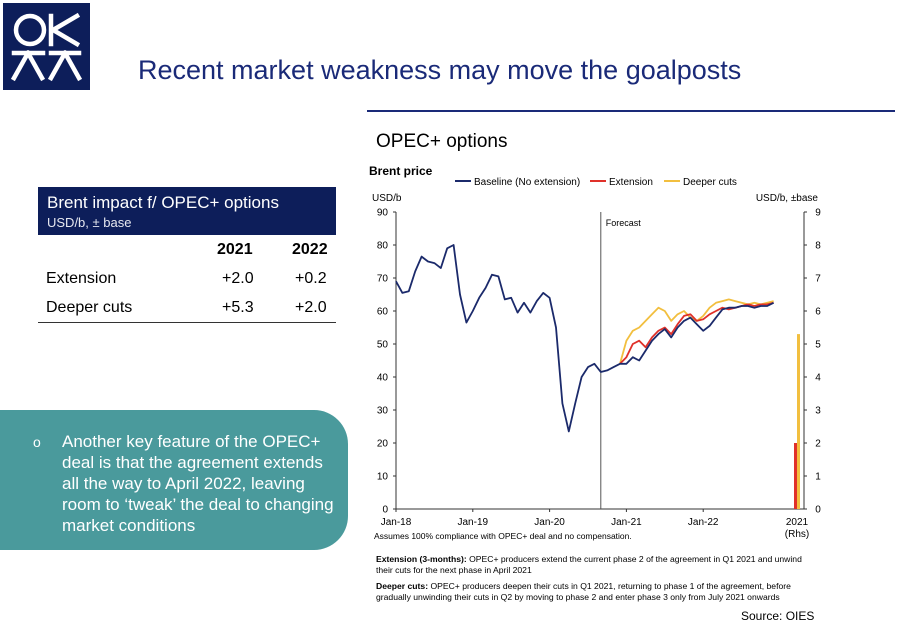 The height and width of the screenshot is (633, 900). What do you see at coordinates (624, 223) in the screenshot?
I see `forecast-label: Forecast` at bounding box center [624, 223].